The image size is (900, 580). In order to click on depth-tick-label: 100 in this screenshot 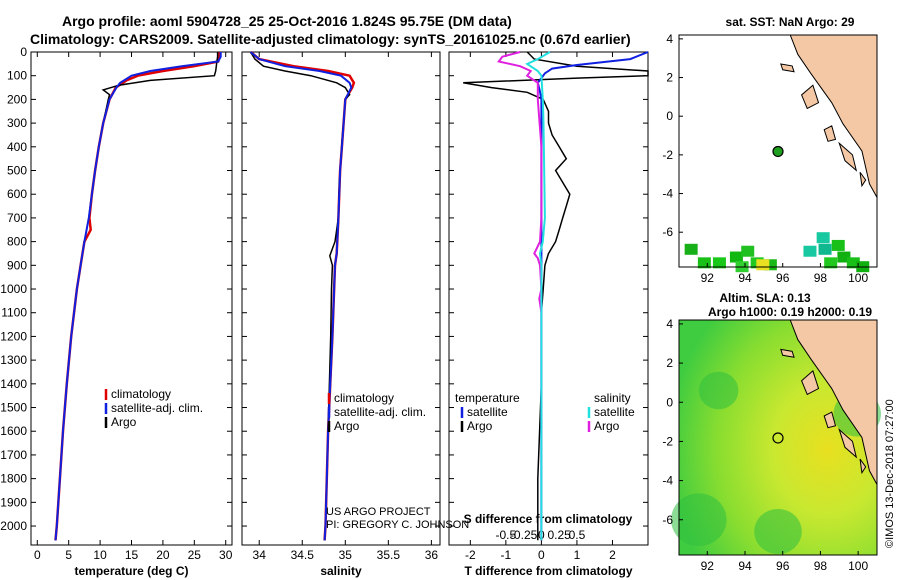, I will do `click(17, 76)`.